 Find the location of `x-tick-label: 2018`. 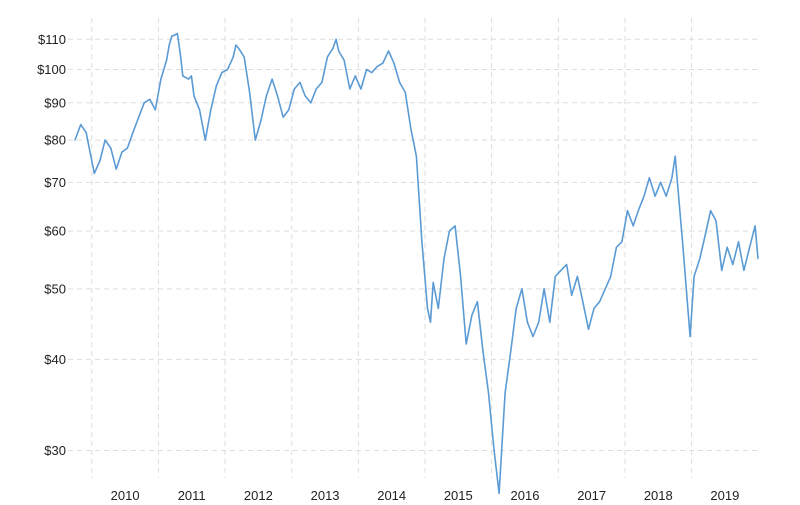

x-tick-label: 2018 is located at coordinates (658, 495).